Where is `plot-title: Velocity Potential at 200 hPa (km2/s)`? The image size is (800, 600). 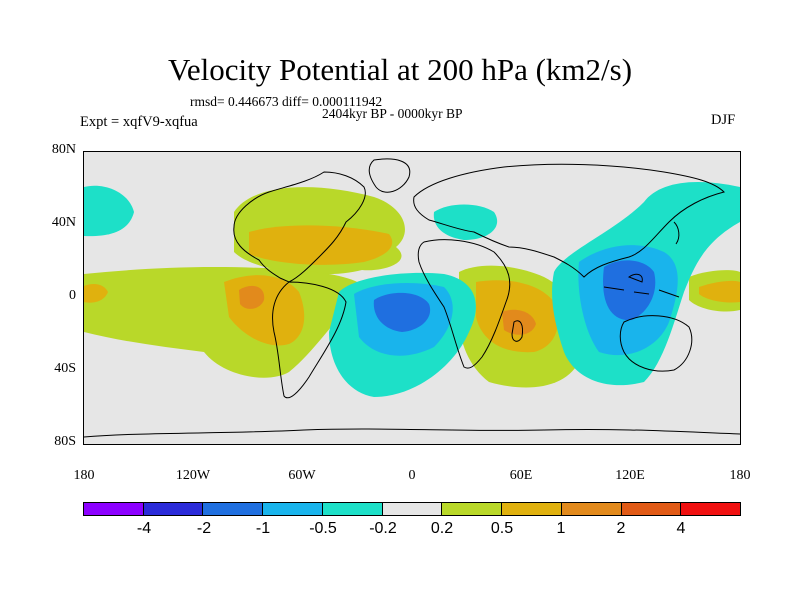
plot-title: Velocity Potential at 200 hPa (km2/s) is located at coordinates (400, 69).